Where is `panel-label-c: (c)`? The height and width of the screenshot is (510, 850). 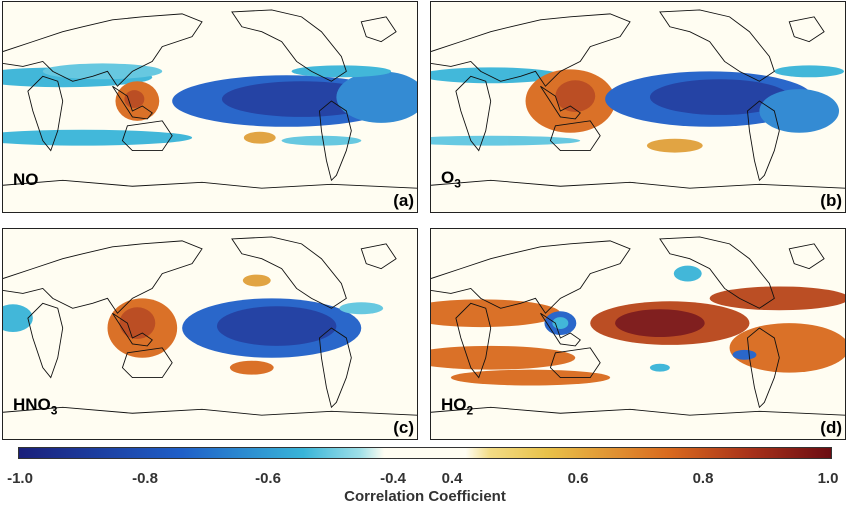
panel-label-c: (c) is located at coordinates (403, 427).